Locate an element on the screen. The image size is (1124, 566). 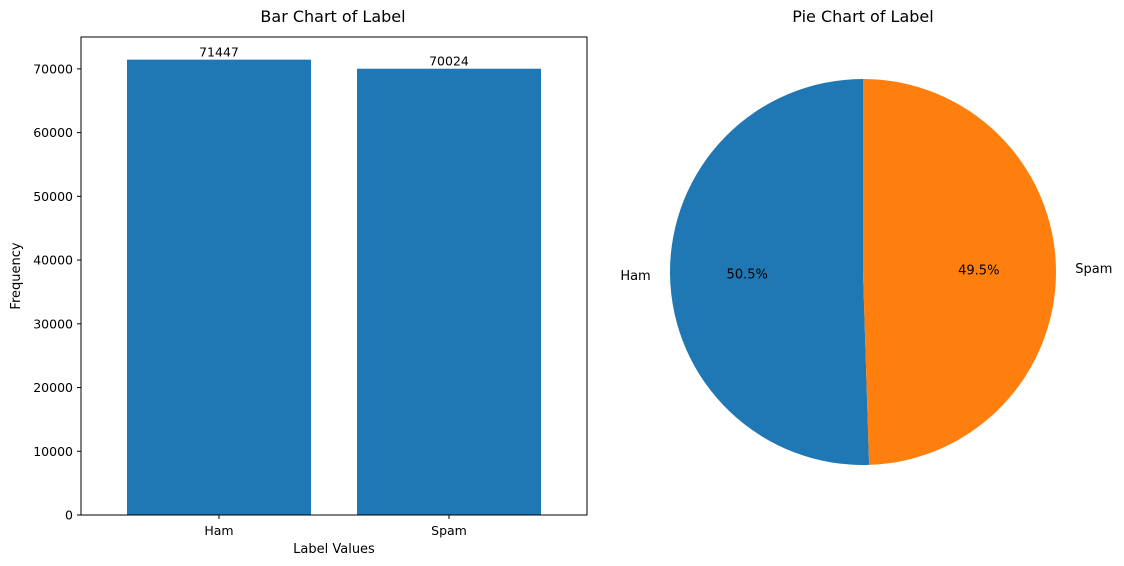
y-tick-label: 70000 is located at coordinates (53, 68).